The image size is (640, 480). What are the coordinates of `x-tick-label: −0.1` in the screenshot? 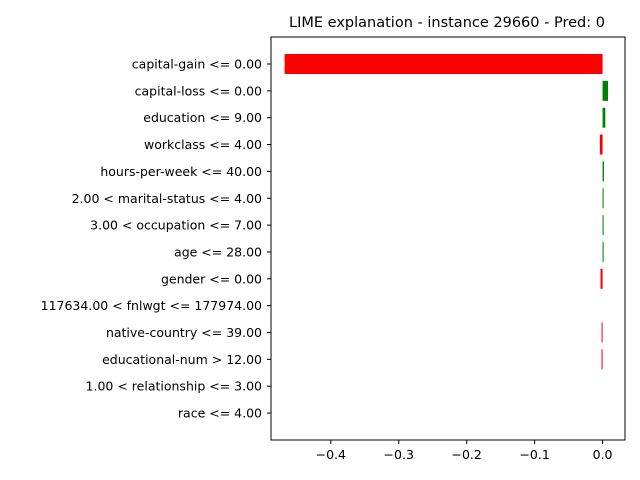 It's located at (534, 454).